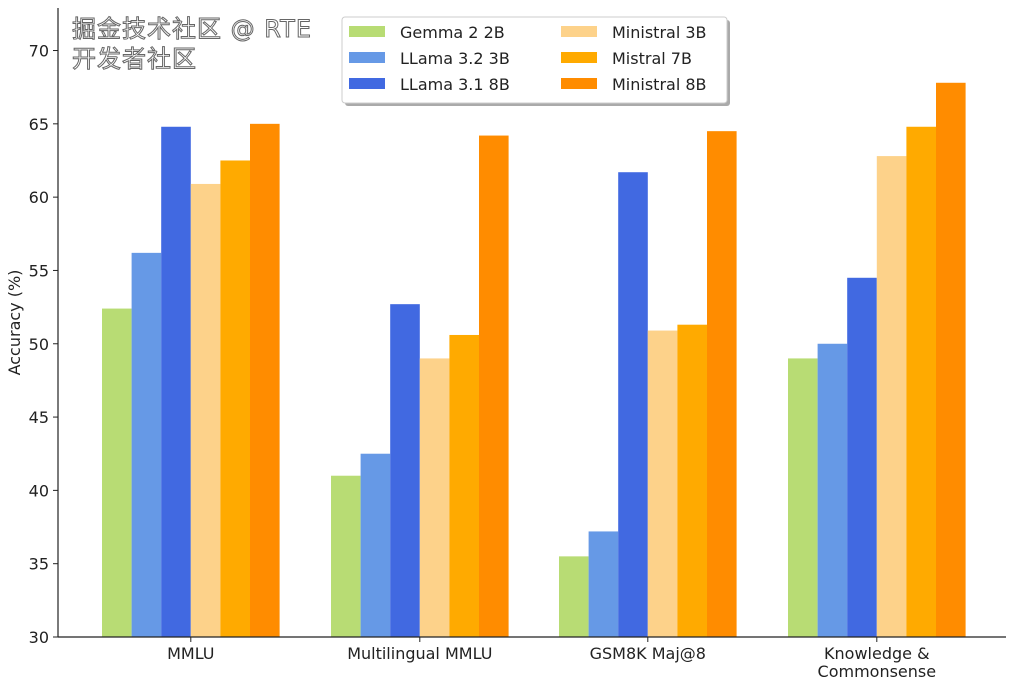 The image size is (1021, 696). I want to click on x-tick-label: Multilingual MMLU, so click(419, 653).